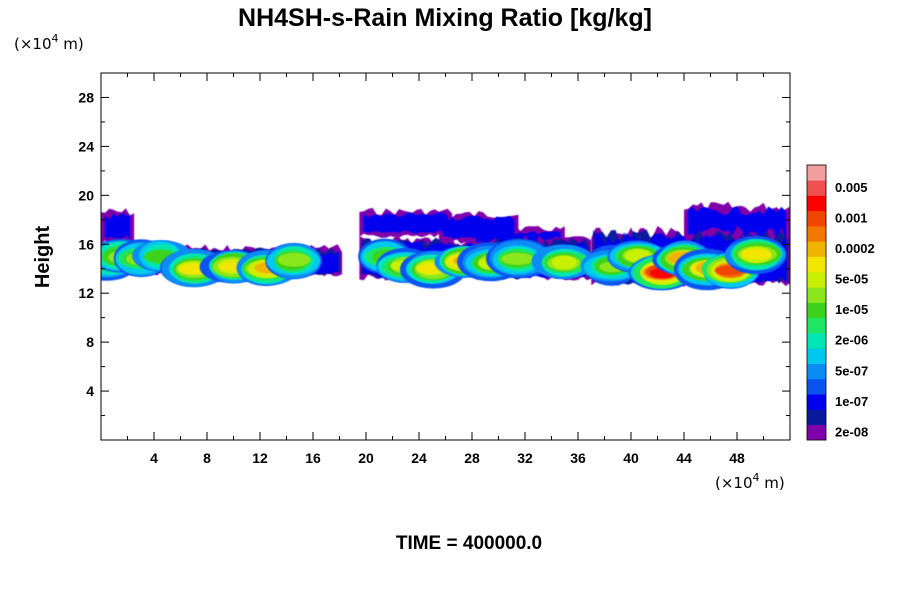  I want to click on colorbar-label: 5e-05, so click(851, 279).